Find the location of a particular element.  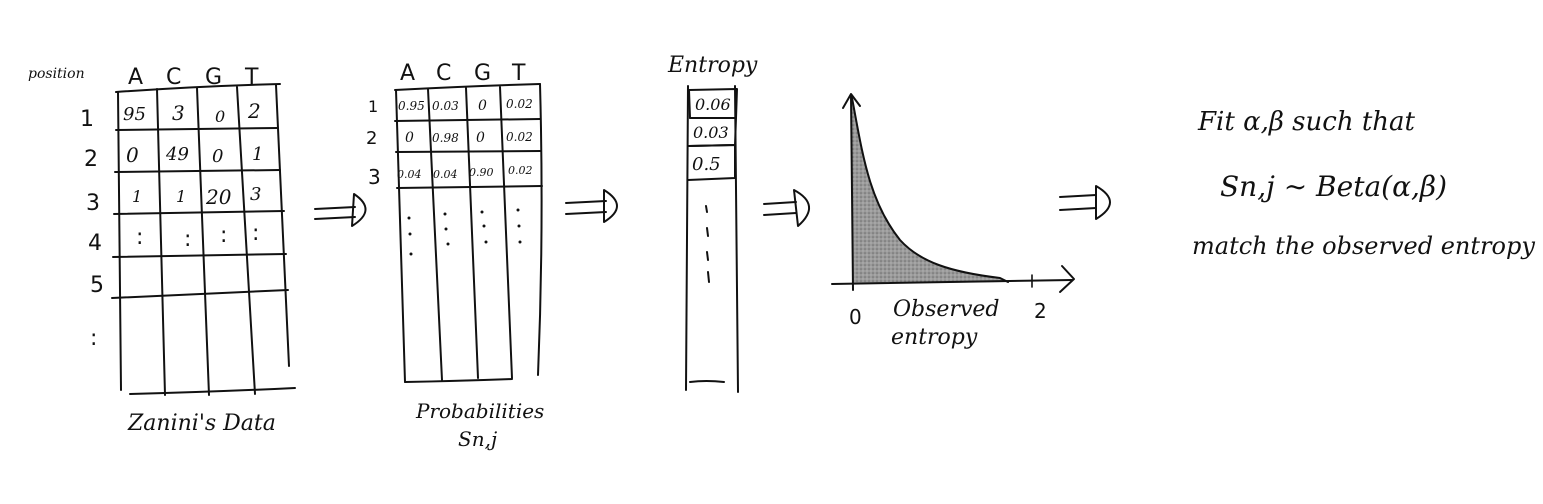

entropy-value: 0.06 is located at coordinates (713, 104).